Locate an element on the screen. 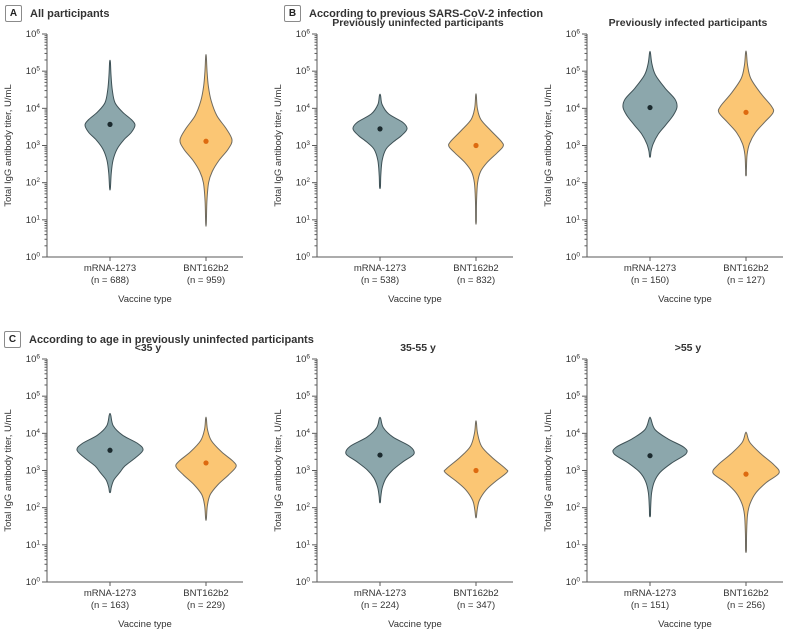 The height and width of the screenshot is (641, 810). group-n-label-mrna-1273: (n = 688) is located at coordinates (110, 280).